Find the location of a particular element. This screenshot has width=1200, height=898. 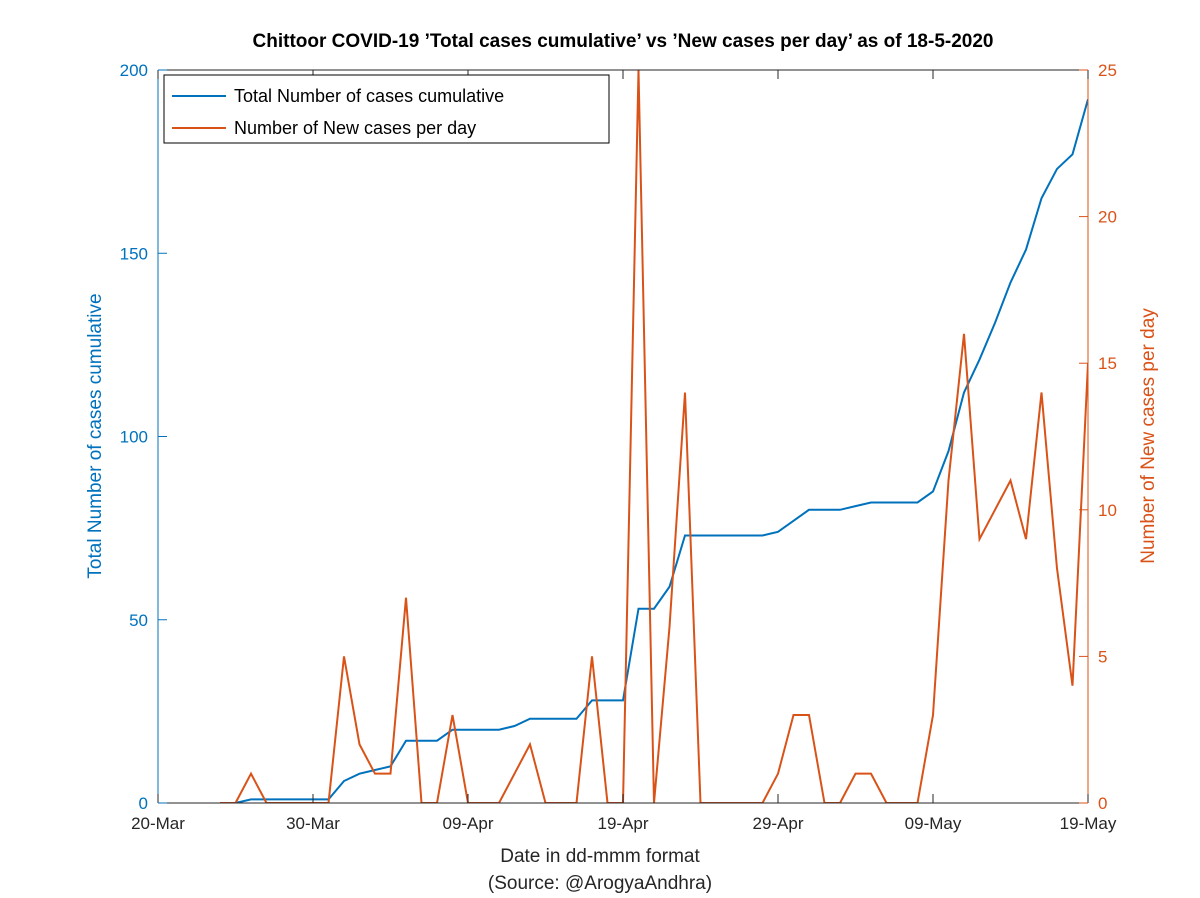

x-tick-label: 09-Apr is located at coordinates (467, 823).